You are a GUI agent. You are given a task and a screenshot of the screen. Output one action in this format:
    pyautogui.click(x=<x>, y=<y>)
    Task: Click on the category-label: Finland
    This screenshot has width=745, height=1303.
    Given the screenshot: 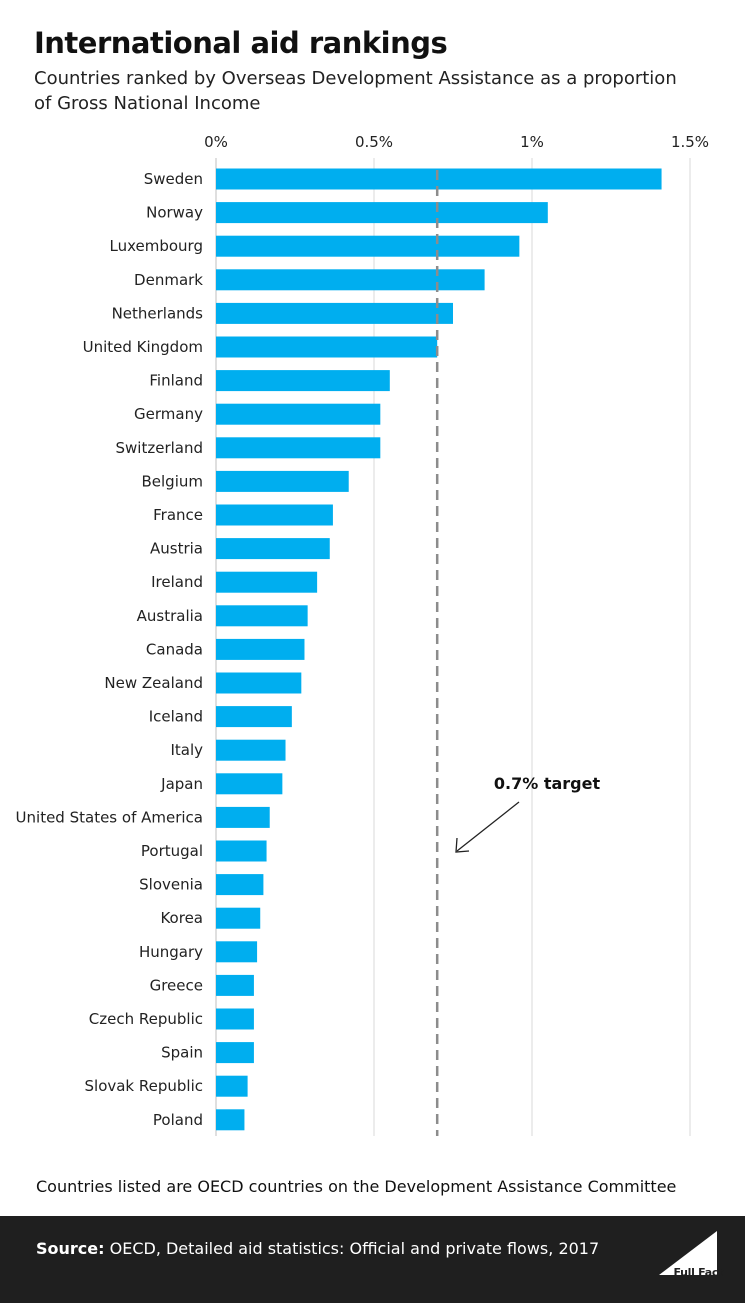 What is the action you would take?
    pyautogui.click(x=176, y=381)
    